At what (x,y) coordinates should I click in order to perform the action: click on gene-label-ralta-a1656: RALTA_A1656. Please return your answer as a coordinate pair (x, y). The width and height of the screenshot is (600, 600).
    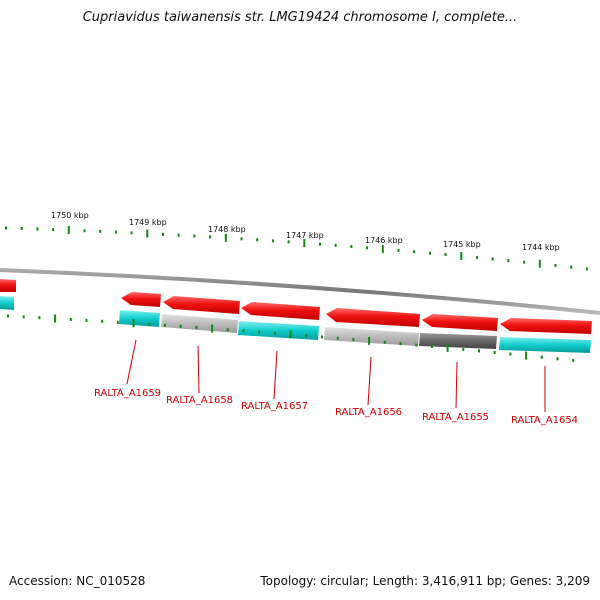
    Looking at the image, I should click on (368, 412).